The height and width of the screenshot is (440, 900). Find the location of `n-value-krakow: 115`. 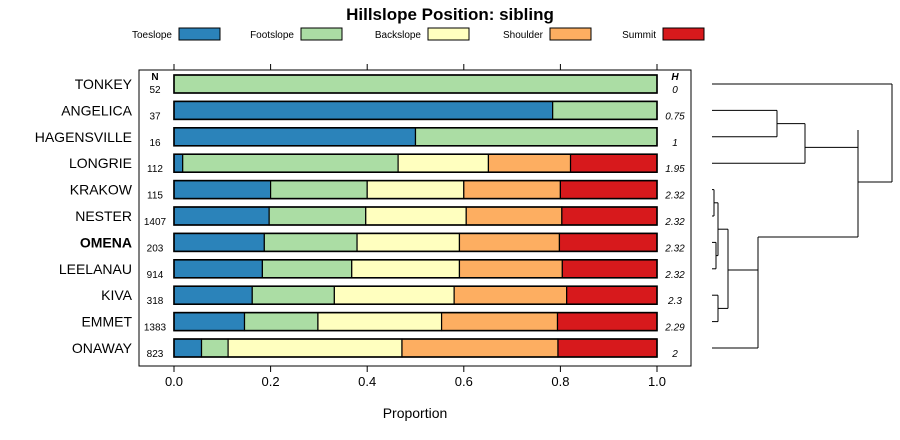

n-value-krakow: 115 is located at coordinates (155, 196).